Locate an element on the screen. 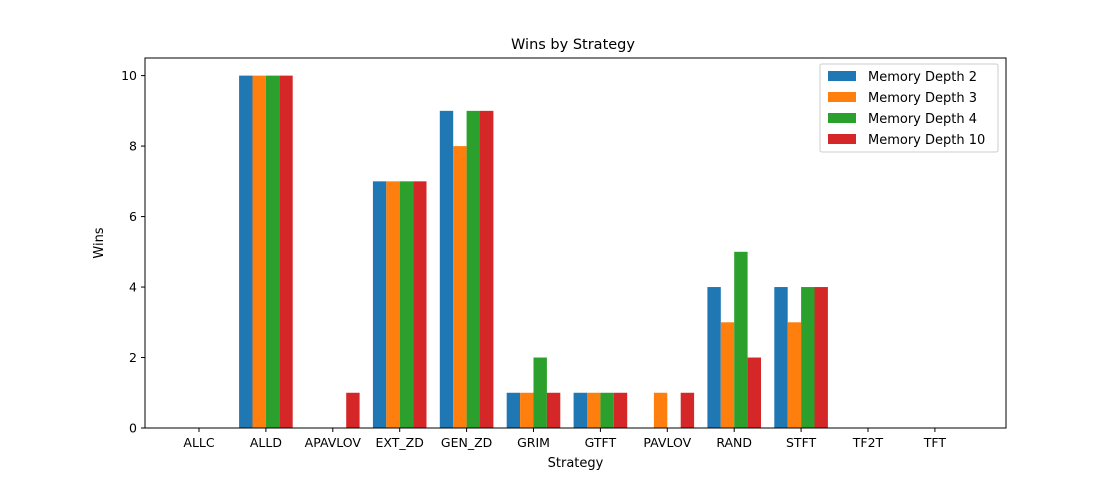 This screenshot has height=484, width=1118. legend-label: Memory Depth 10 is located at coordinates (926, 140).